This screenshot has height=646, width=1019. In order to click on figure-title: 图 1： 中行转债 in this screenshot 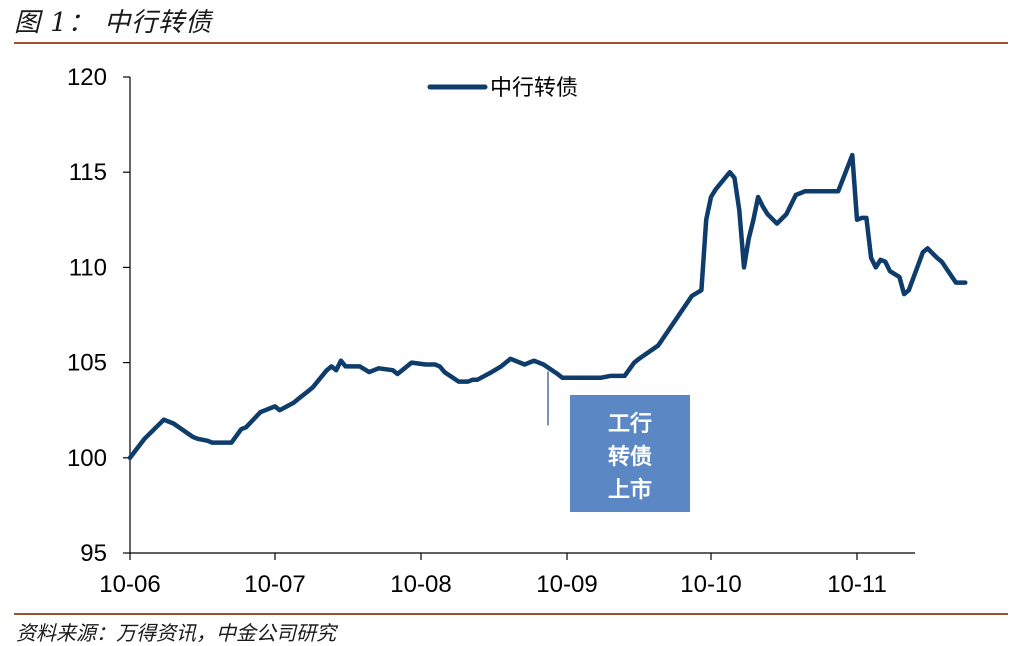, I will do `click(113, 23)`.